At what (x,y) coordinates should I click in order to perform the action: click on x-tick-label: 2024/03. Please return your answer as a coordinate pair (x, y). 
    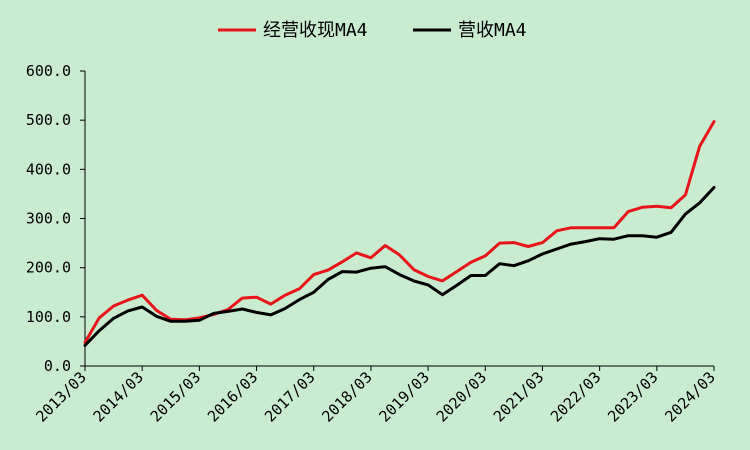
    Looking at the image, I should click on (689, 396).